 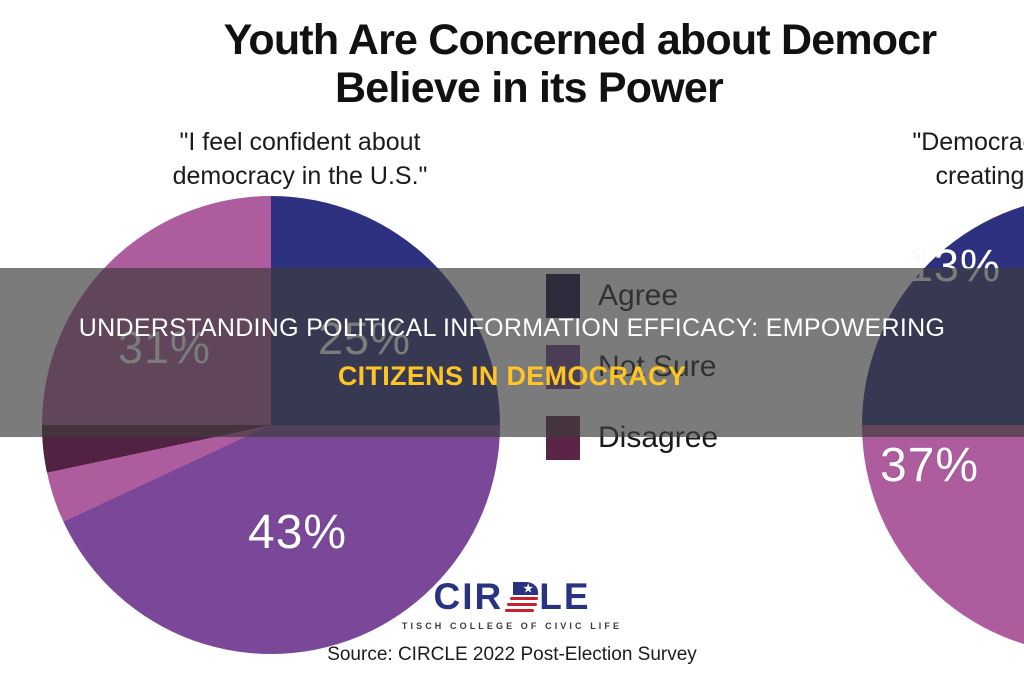 I want to click on left-chart-subtitle-line-2: democracy in the U.S.", so click(x=300, y=175).